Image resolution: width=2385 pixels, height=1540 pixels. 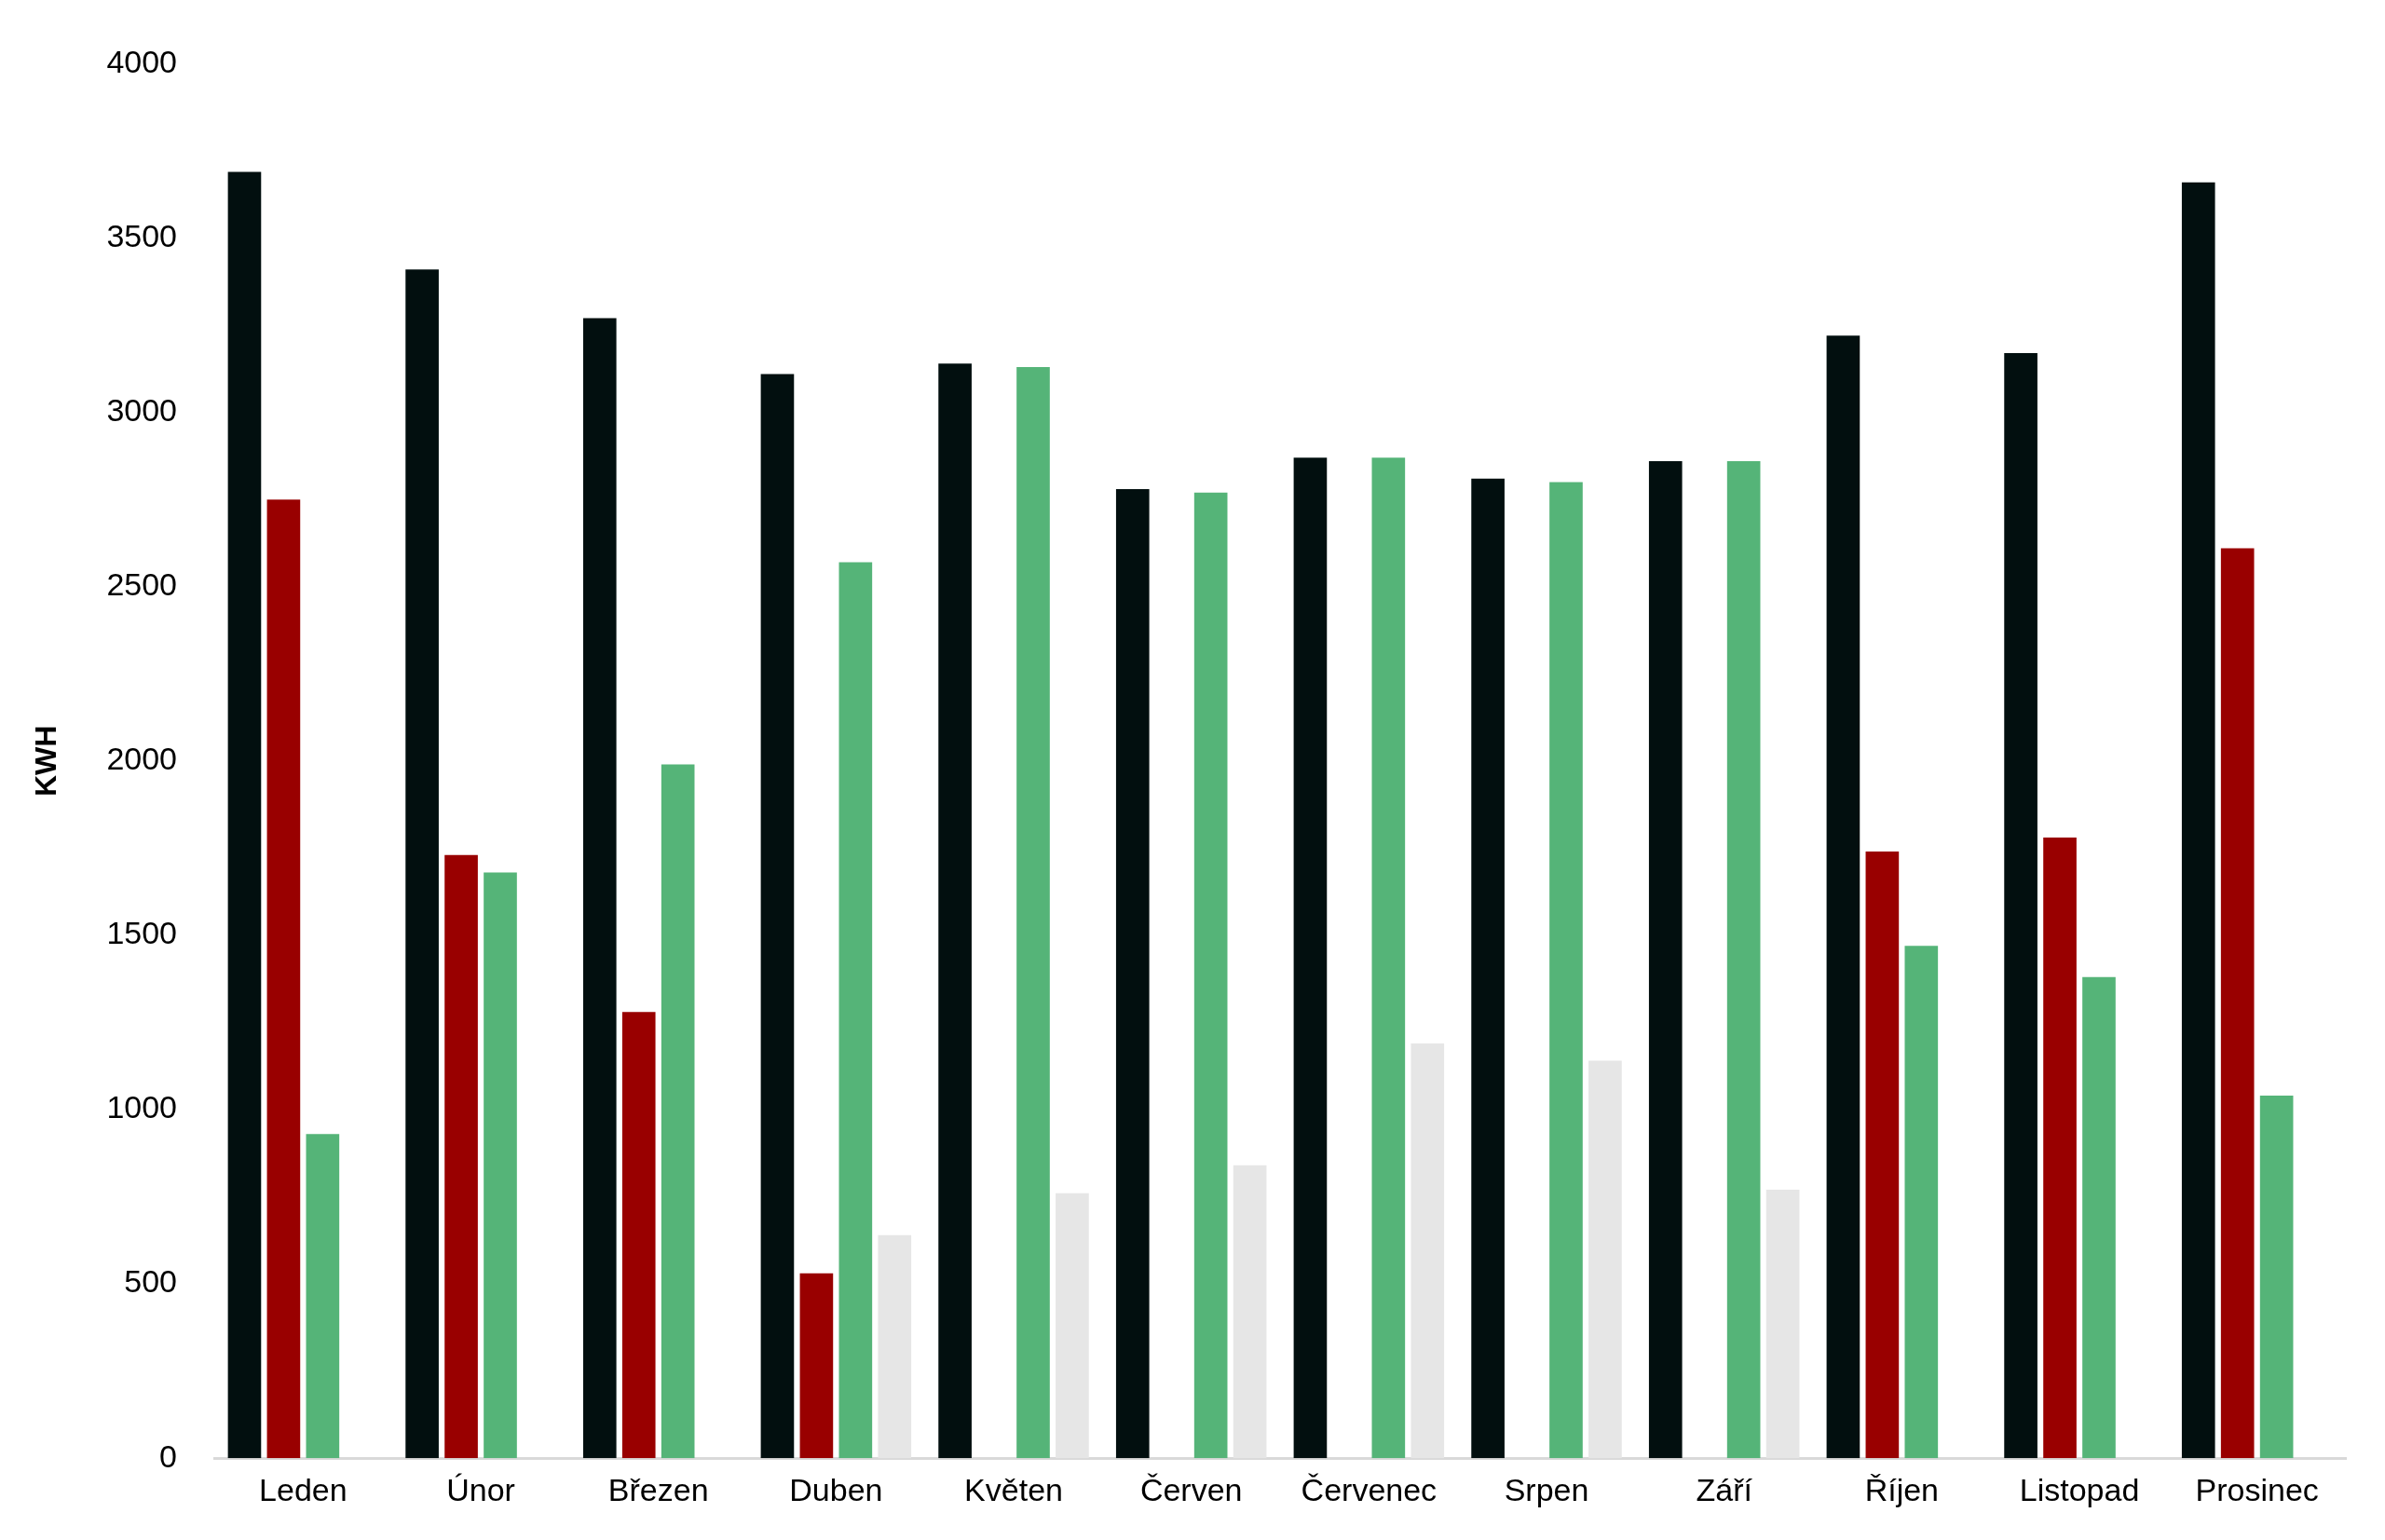 What do you see at coordinates (1013, 1489) in the screenshot?
I see `x-tick-label: Květen` at bounding box center [1013, 1489].